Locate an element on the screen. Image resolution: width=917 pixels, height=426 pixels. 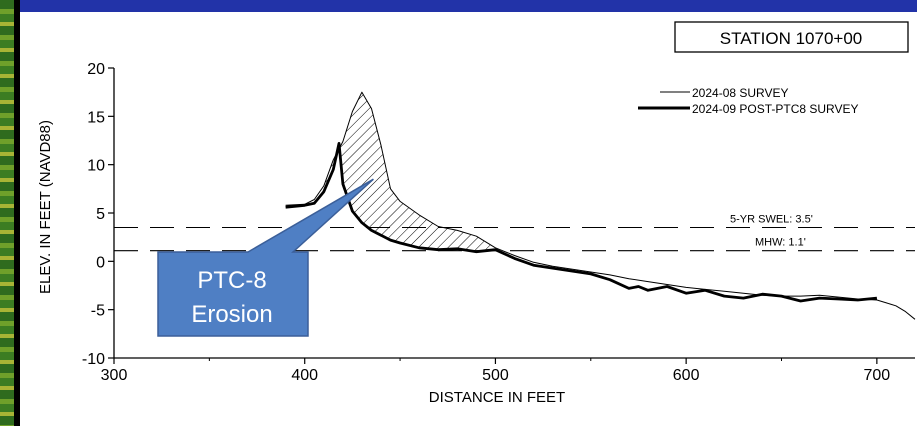
callout-line-2: Erosion is located at coordinates (231, 314).